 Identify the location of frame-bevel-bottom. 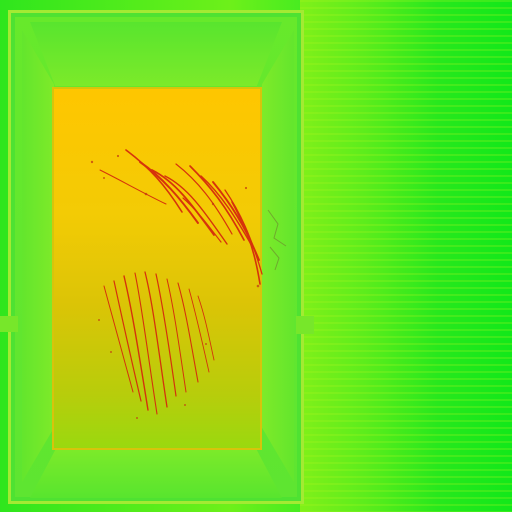
(156, 474).